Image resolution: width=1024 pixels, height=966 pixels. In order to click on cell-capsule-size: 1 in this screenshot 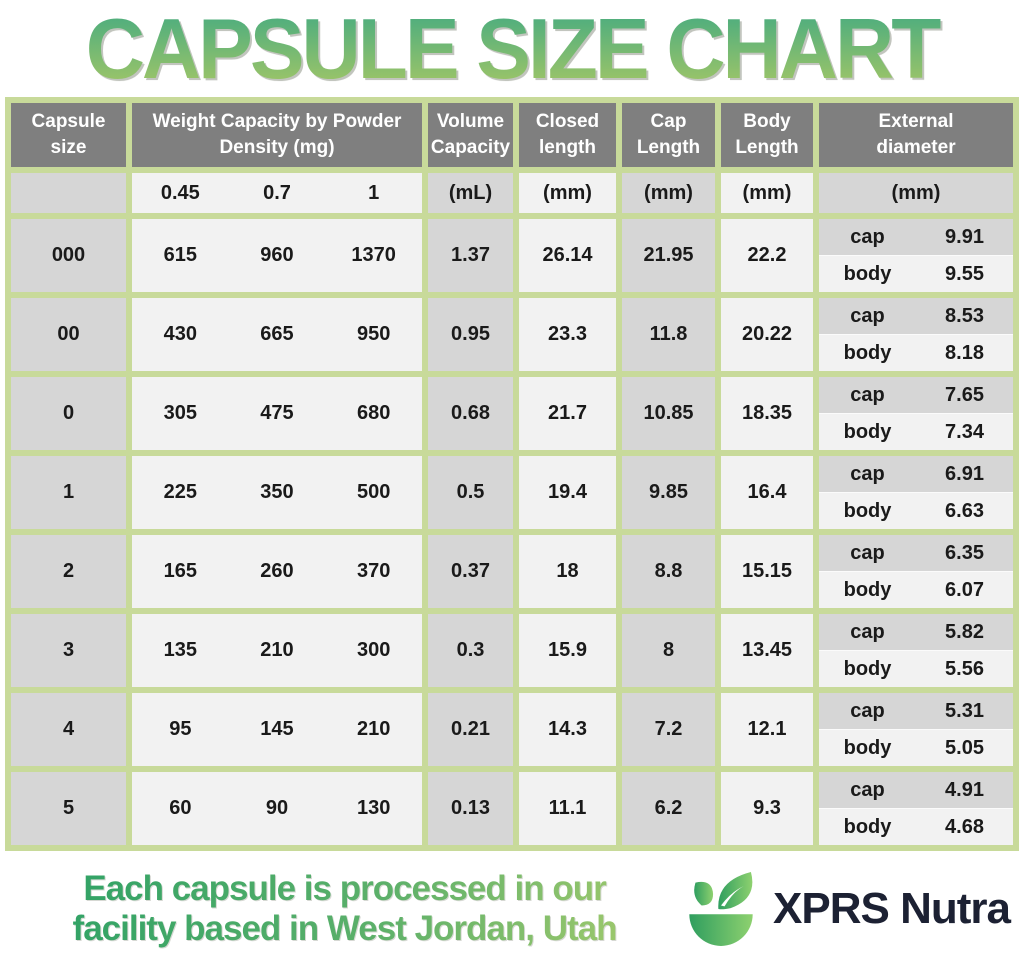, I will do `click(68, 492)`.